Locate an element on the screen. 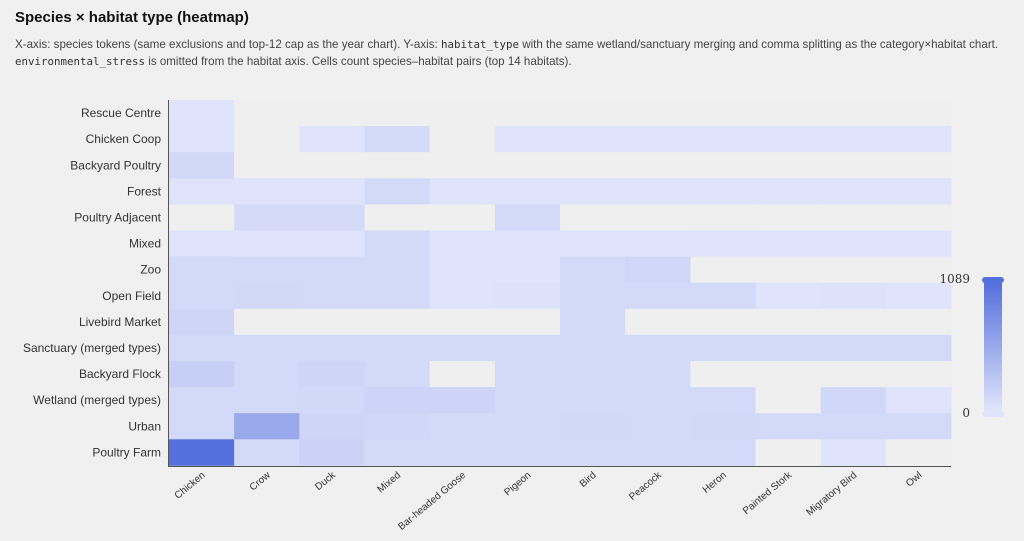  heatmap-cell-forest-painted-stork is located at coordinates (788, 191).